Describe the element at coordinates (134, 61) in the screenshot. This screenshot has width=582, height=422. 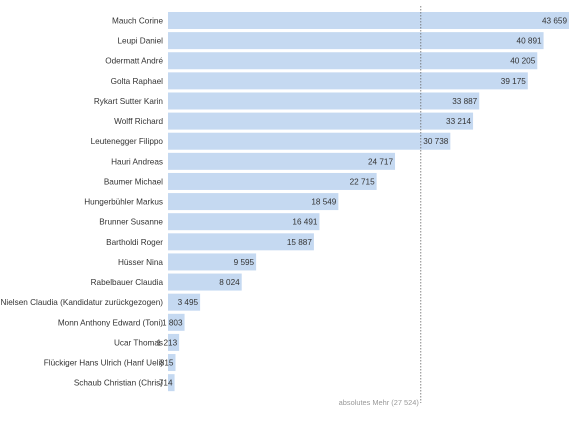
I see `category-label: Odermatt André` at that location.